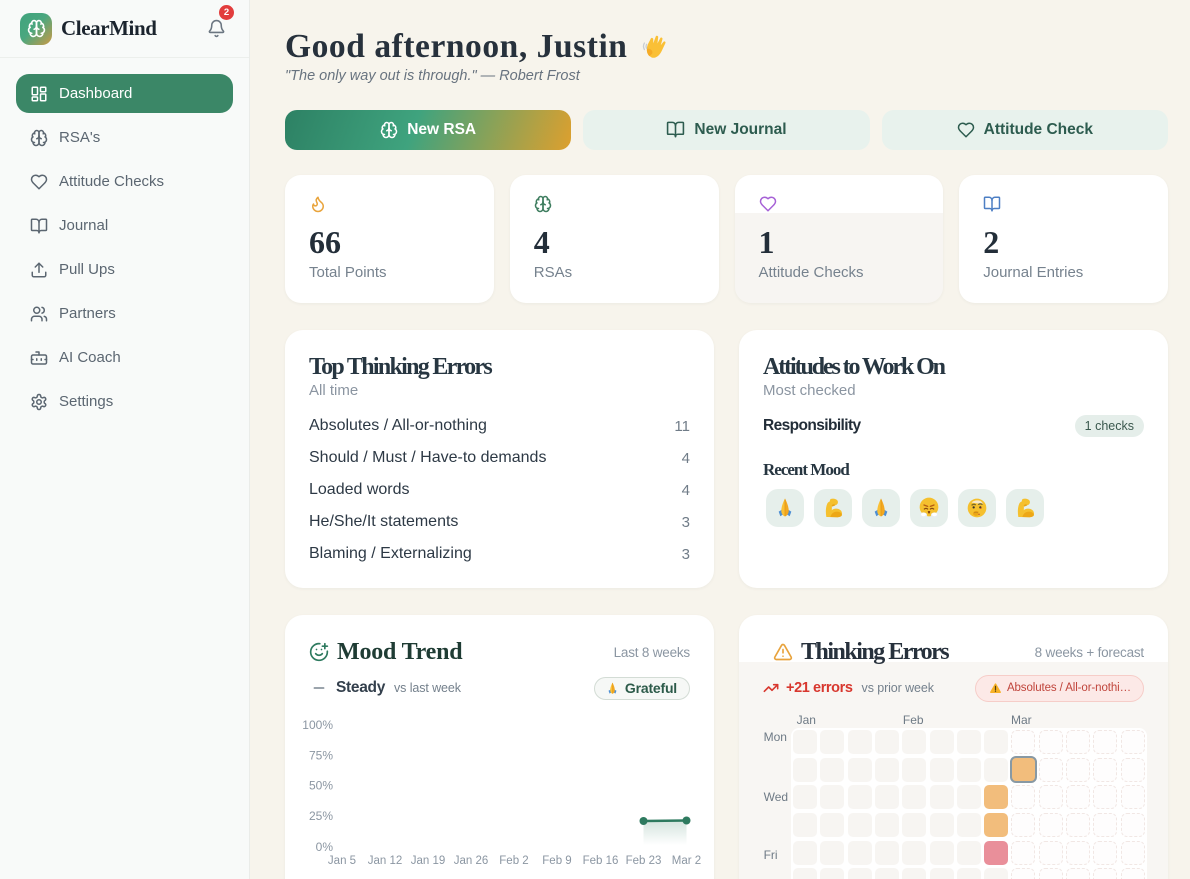  What do you see at coordinates (686, 861) in the screenshot?
I see `svg-text: Mar 2` at bounding box center [686, 861].